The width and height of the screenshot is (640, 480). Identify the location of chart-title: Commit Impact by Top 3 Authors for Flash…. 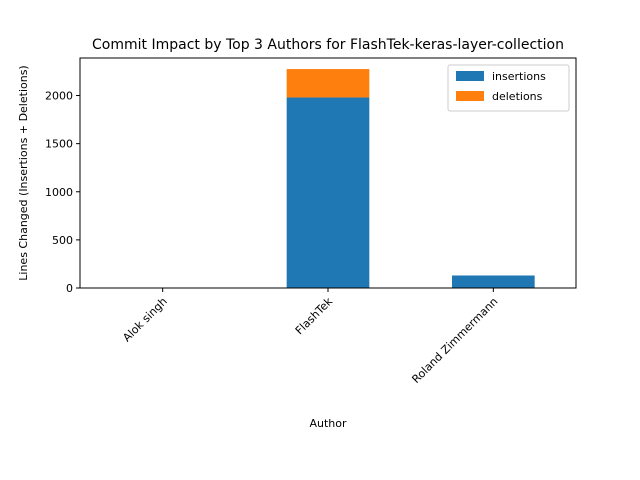
(328, 45).